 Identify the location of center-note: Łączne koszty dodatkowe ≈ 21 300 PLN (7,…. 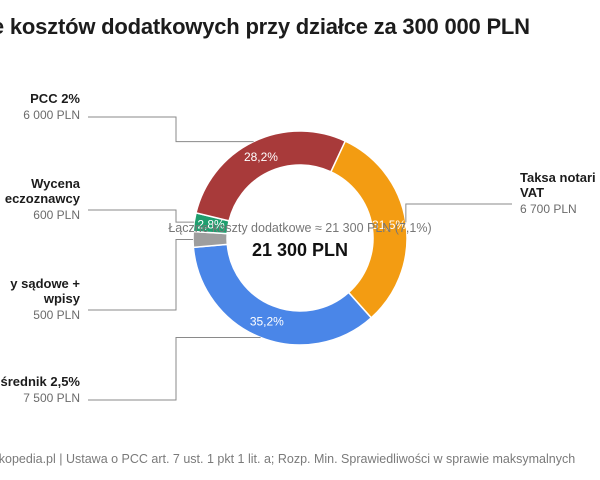
(299, 228).